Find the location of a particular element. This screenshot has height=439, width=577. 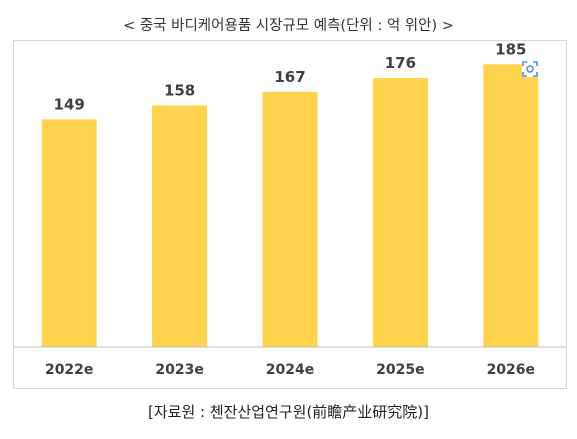

x-tick-2026e: 2026e is located at coordinates (511, 370).